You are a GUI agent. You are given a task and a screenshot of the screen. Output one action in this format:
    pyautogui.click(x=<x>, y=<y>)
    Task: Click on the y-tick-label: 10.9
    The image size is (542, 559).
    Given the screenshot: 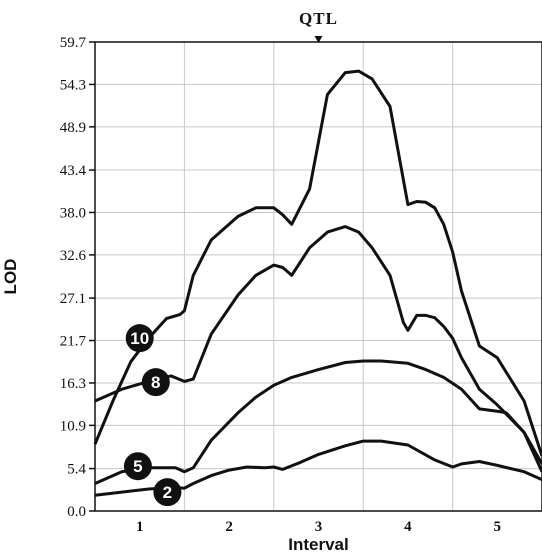 What is the action you would take?
    pyautogui.click(x=73, y=426)
    